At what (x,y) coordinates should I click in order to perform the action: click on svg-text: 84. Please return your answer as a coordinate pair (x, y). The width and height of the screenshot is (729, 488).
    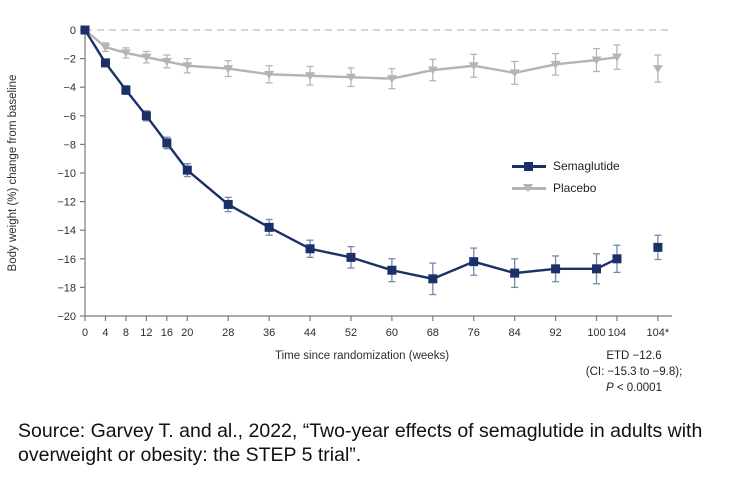
    Looking at the image, I should click on (515, 333).